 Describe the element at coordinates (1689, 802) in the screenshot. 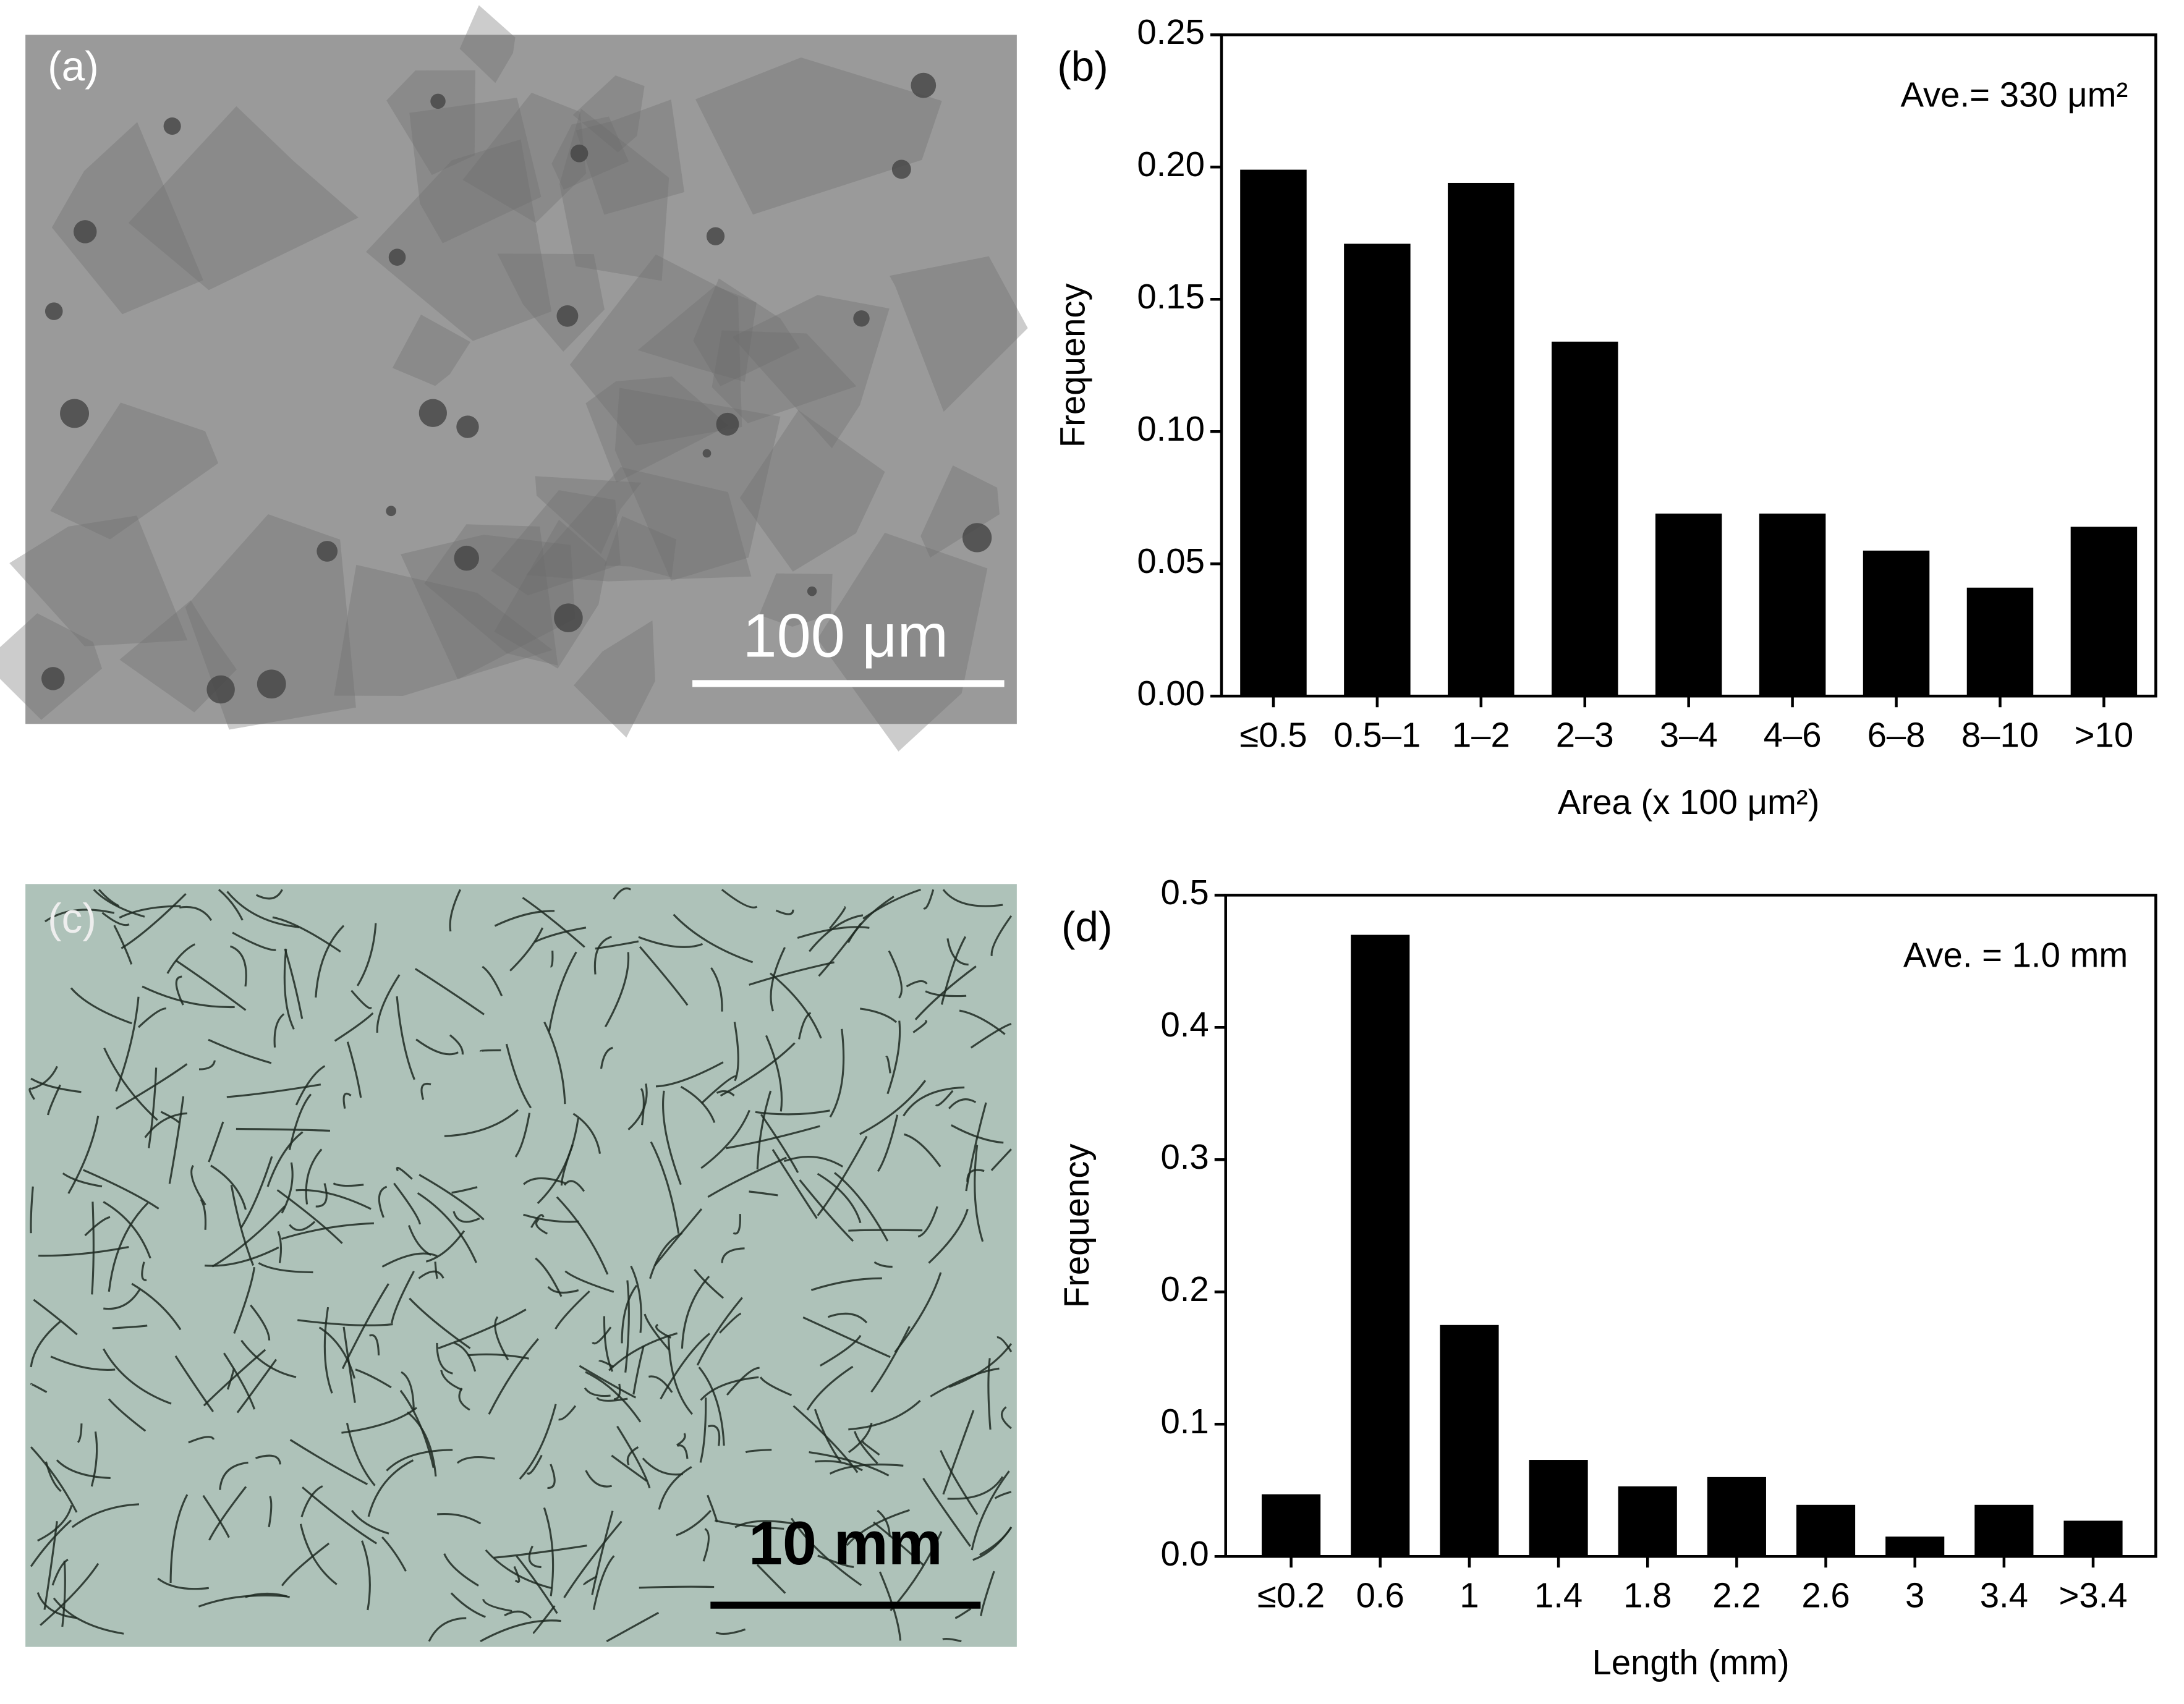

I see `x-axis-title: Area (x 100 μm²)` at that location.